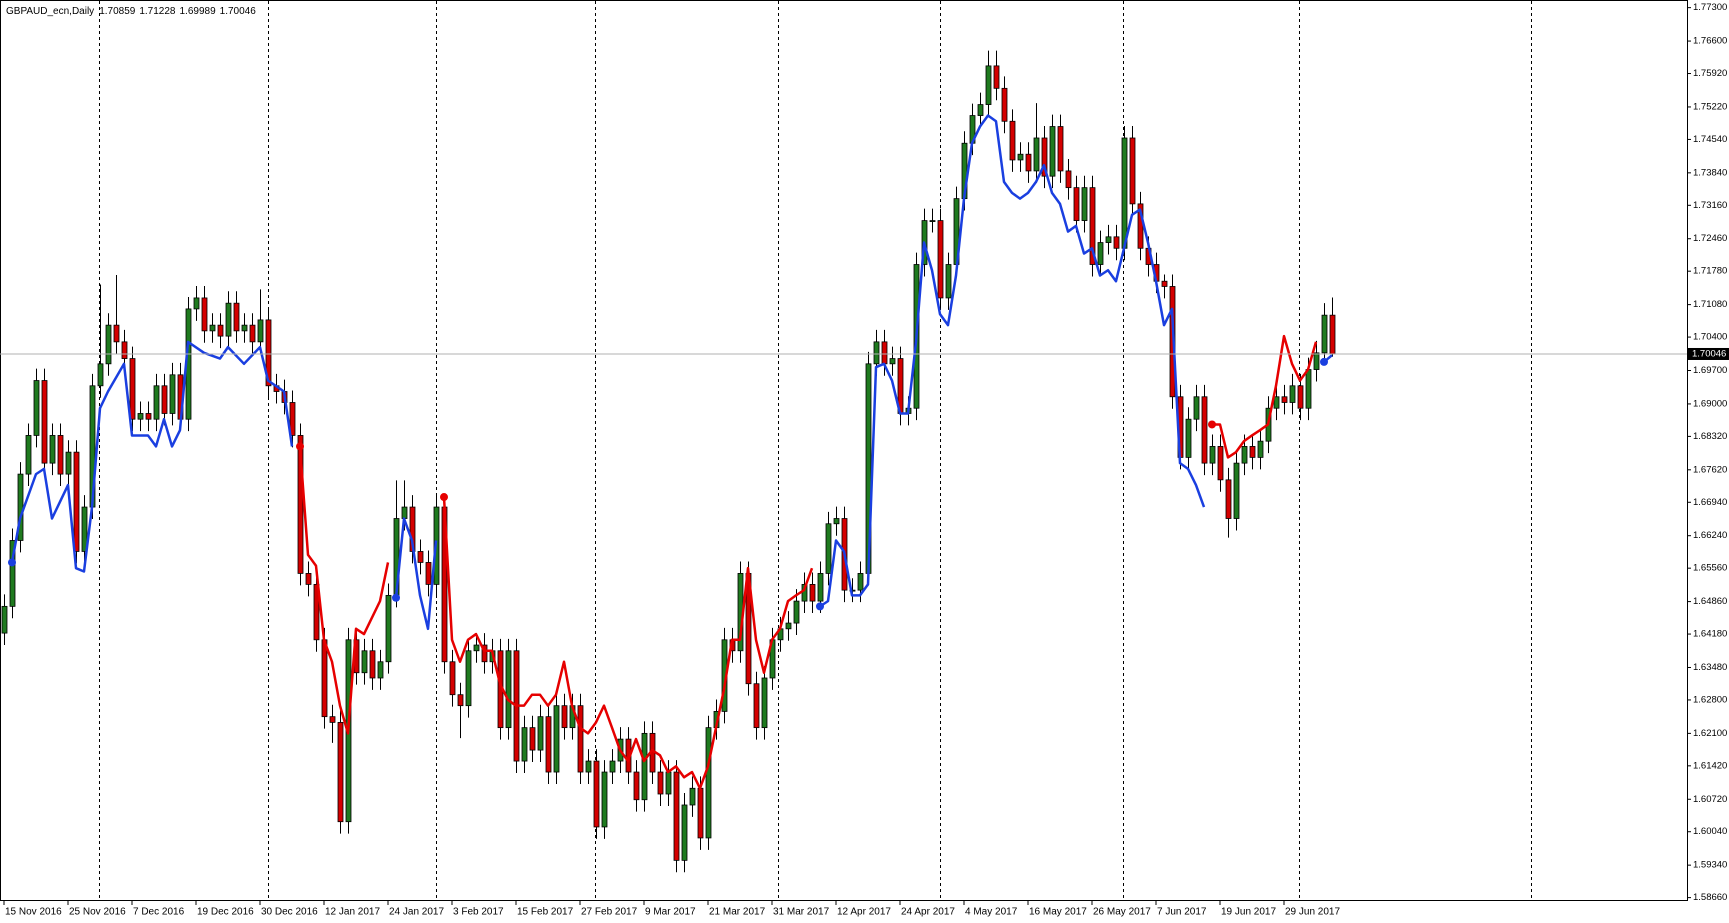 This screenshot has width=1729, height=923. I want to click on header-low: 1.69989, so click(198, 11).